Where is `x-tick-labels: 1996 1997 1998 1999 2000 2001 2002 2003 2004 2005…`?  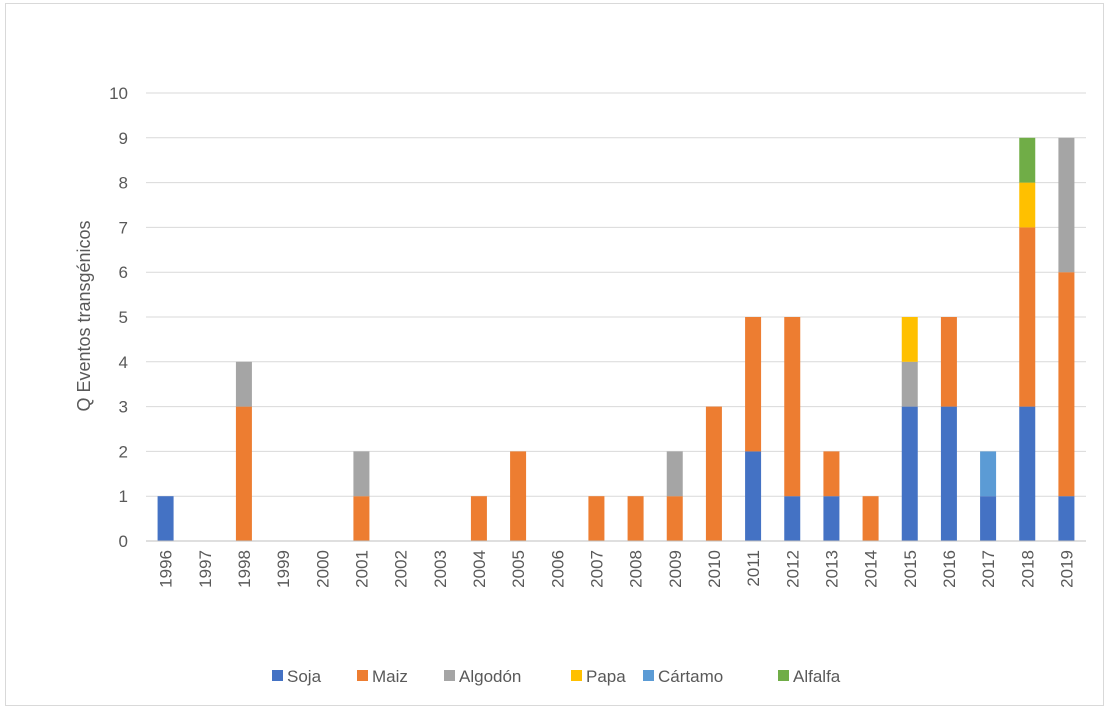 x-tick-labels: 1996 1997 1998 1999 2000 2001 2002 2003 2004 2005… is located at coordinates (617, 569).